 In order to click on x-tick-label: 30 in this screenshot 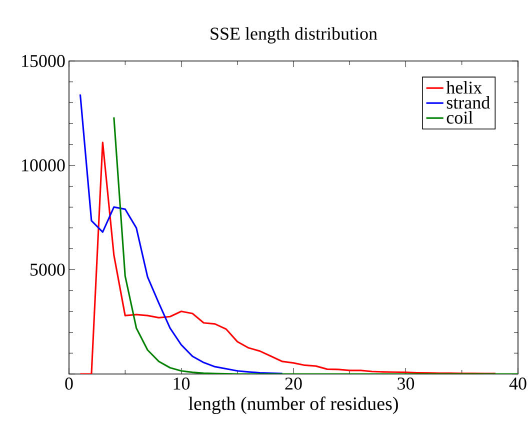, I will do `click(406, 384)`.